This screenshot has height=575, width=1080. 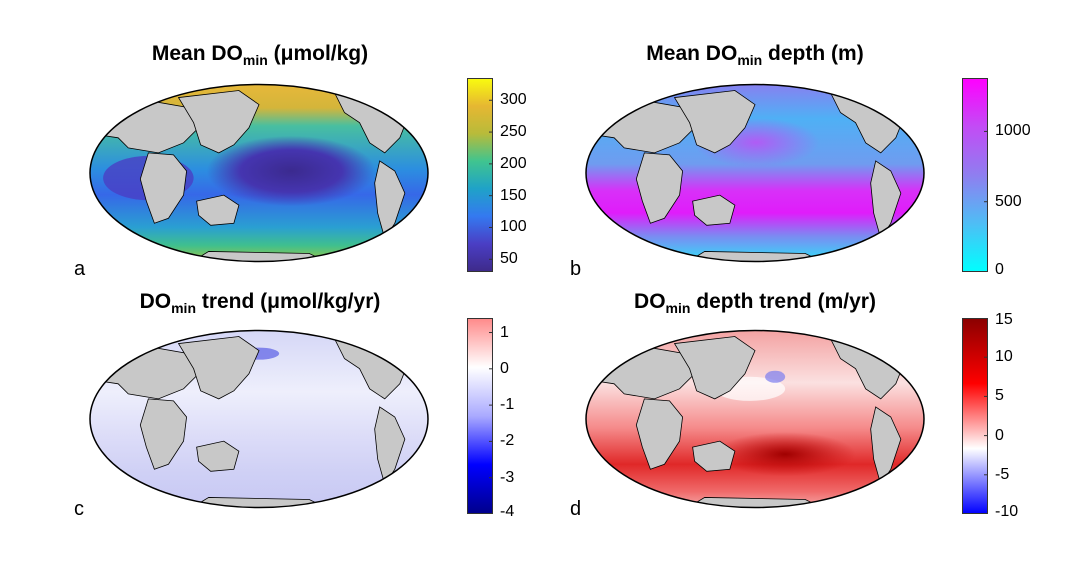 What do you see at coordinates (80, 269) in the screenshot?
I see `panel-letter-a: a` at bounding box center [80, 269].